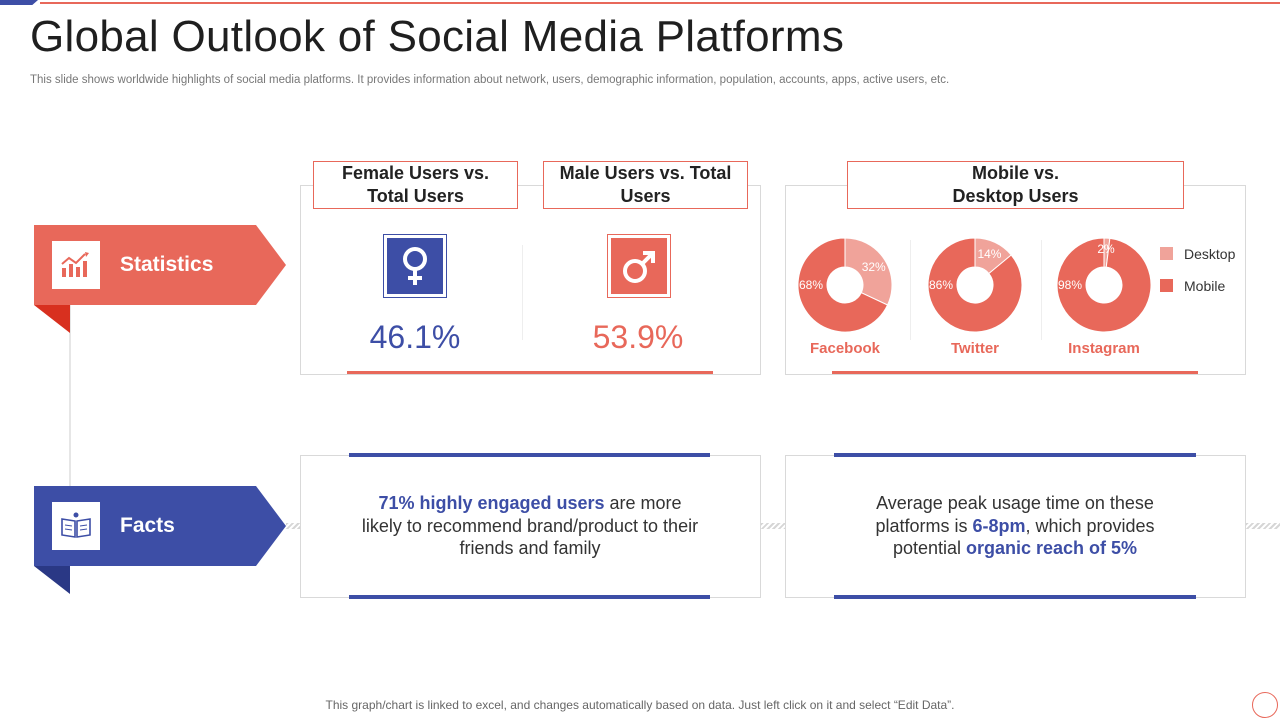 The width and height of the screenshot is (1280, 720). Describe the element at coordinates (19, 2) in the screenshot. I see `top-accent-bar` at that location.